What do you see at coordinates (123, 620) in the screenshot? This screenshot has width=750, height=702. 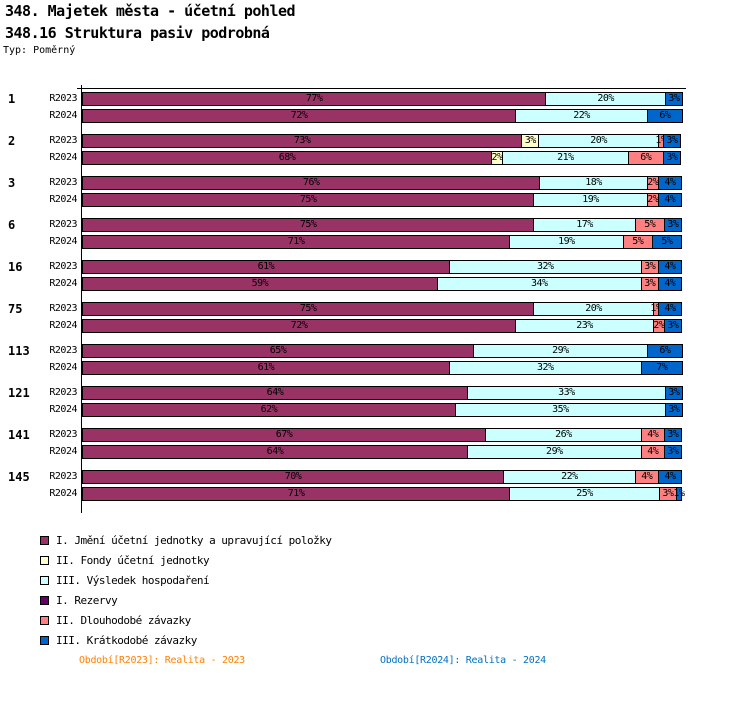 I see `legend-label: II. Dlouhodobé závazky` at bounding box center [123, 620].